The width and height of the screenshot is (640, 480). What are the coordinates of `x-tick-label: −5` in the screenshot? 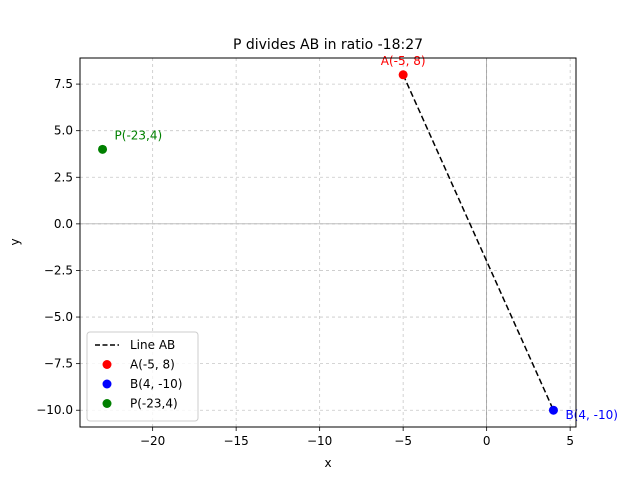 It's located at (403, 441).